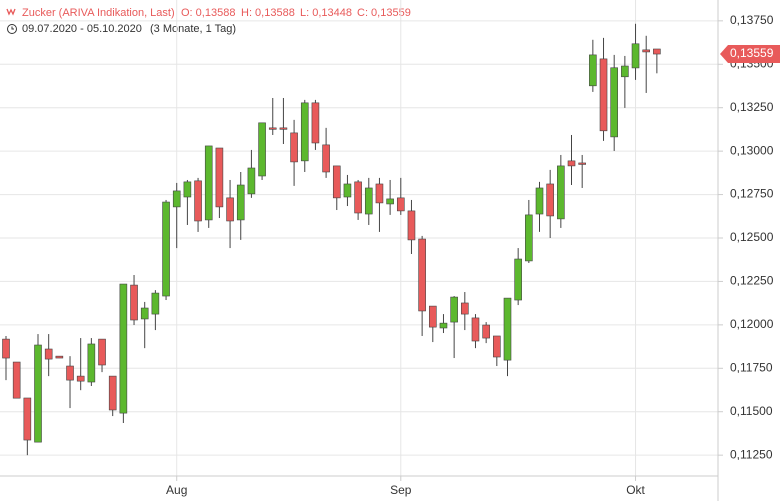 The image size is (780, 501). I want to click on ohlc-open: O: 0,13588, so click(208, 13).